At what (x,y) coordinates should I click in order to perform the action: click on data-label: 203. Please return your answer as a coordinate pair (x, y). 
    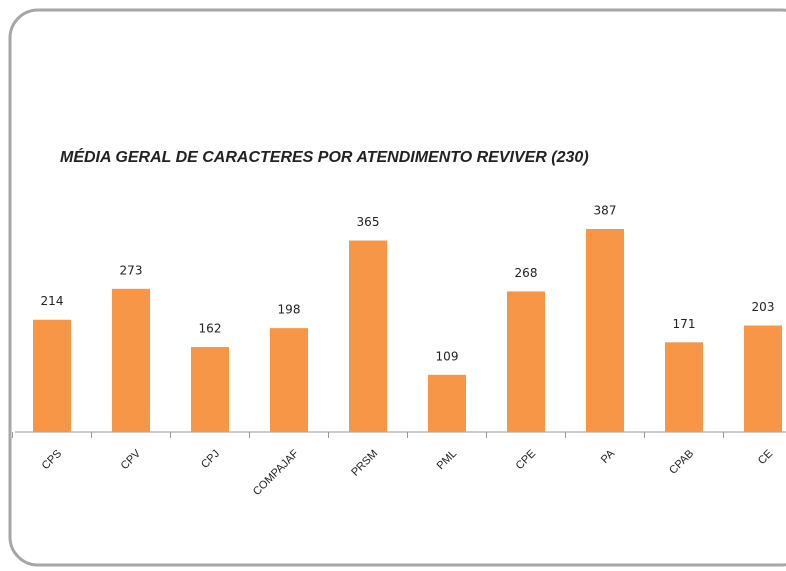
    Looking at the image, I should click on (763, 307).